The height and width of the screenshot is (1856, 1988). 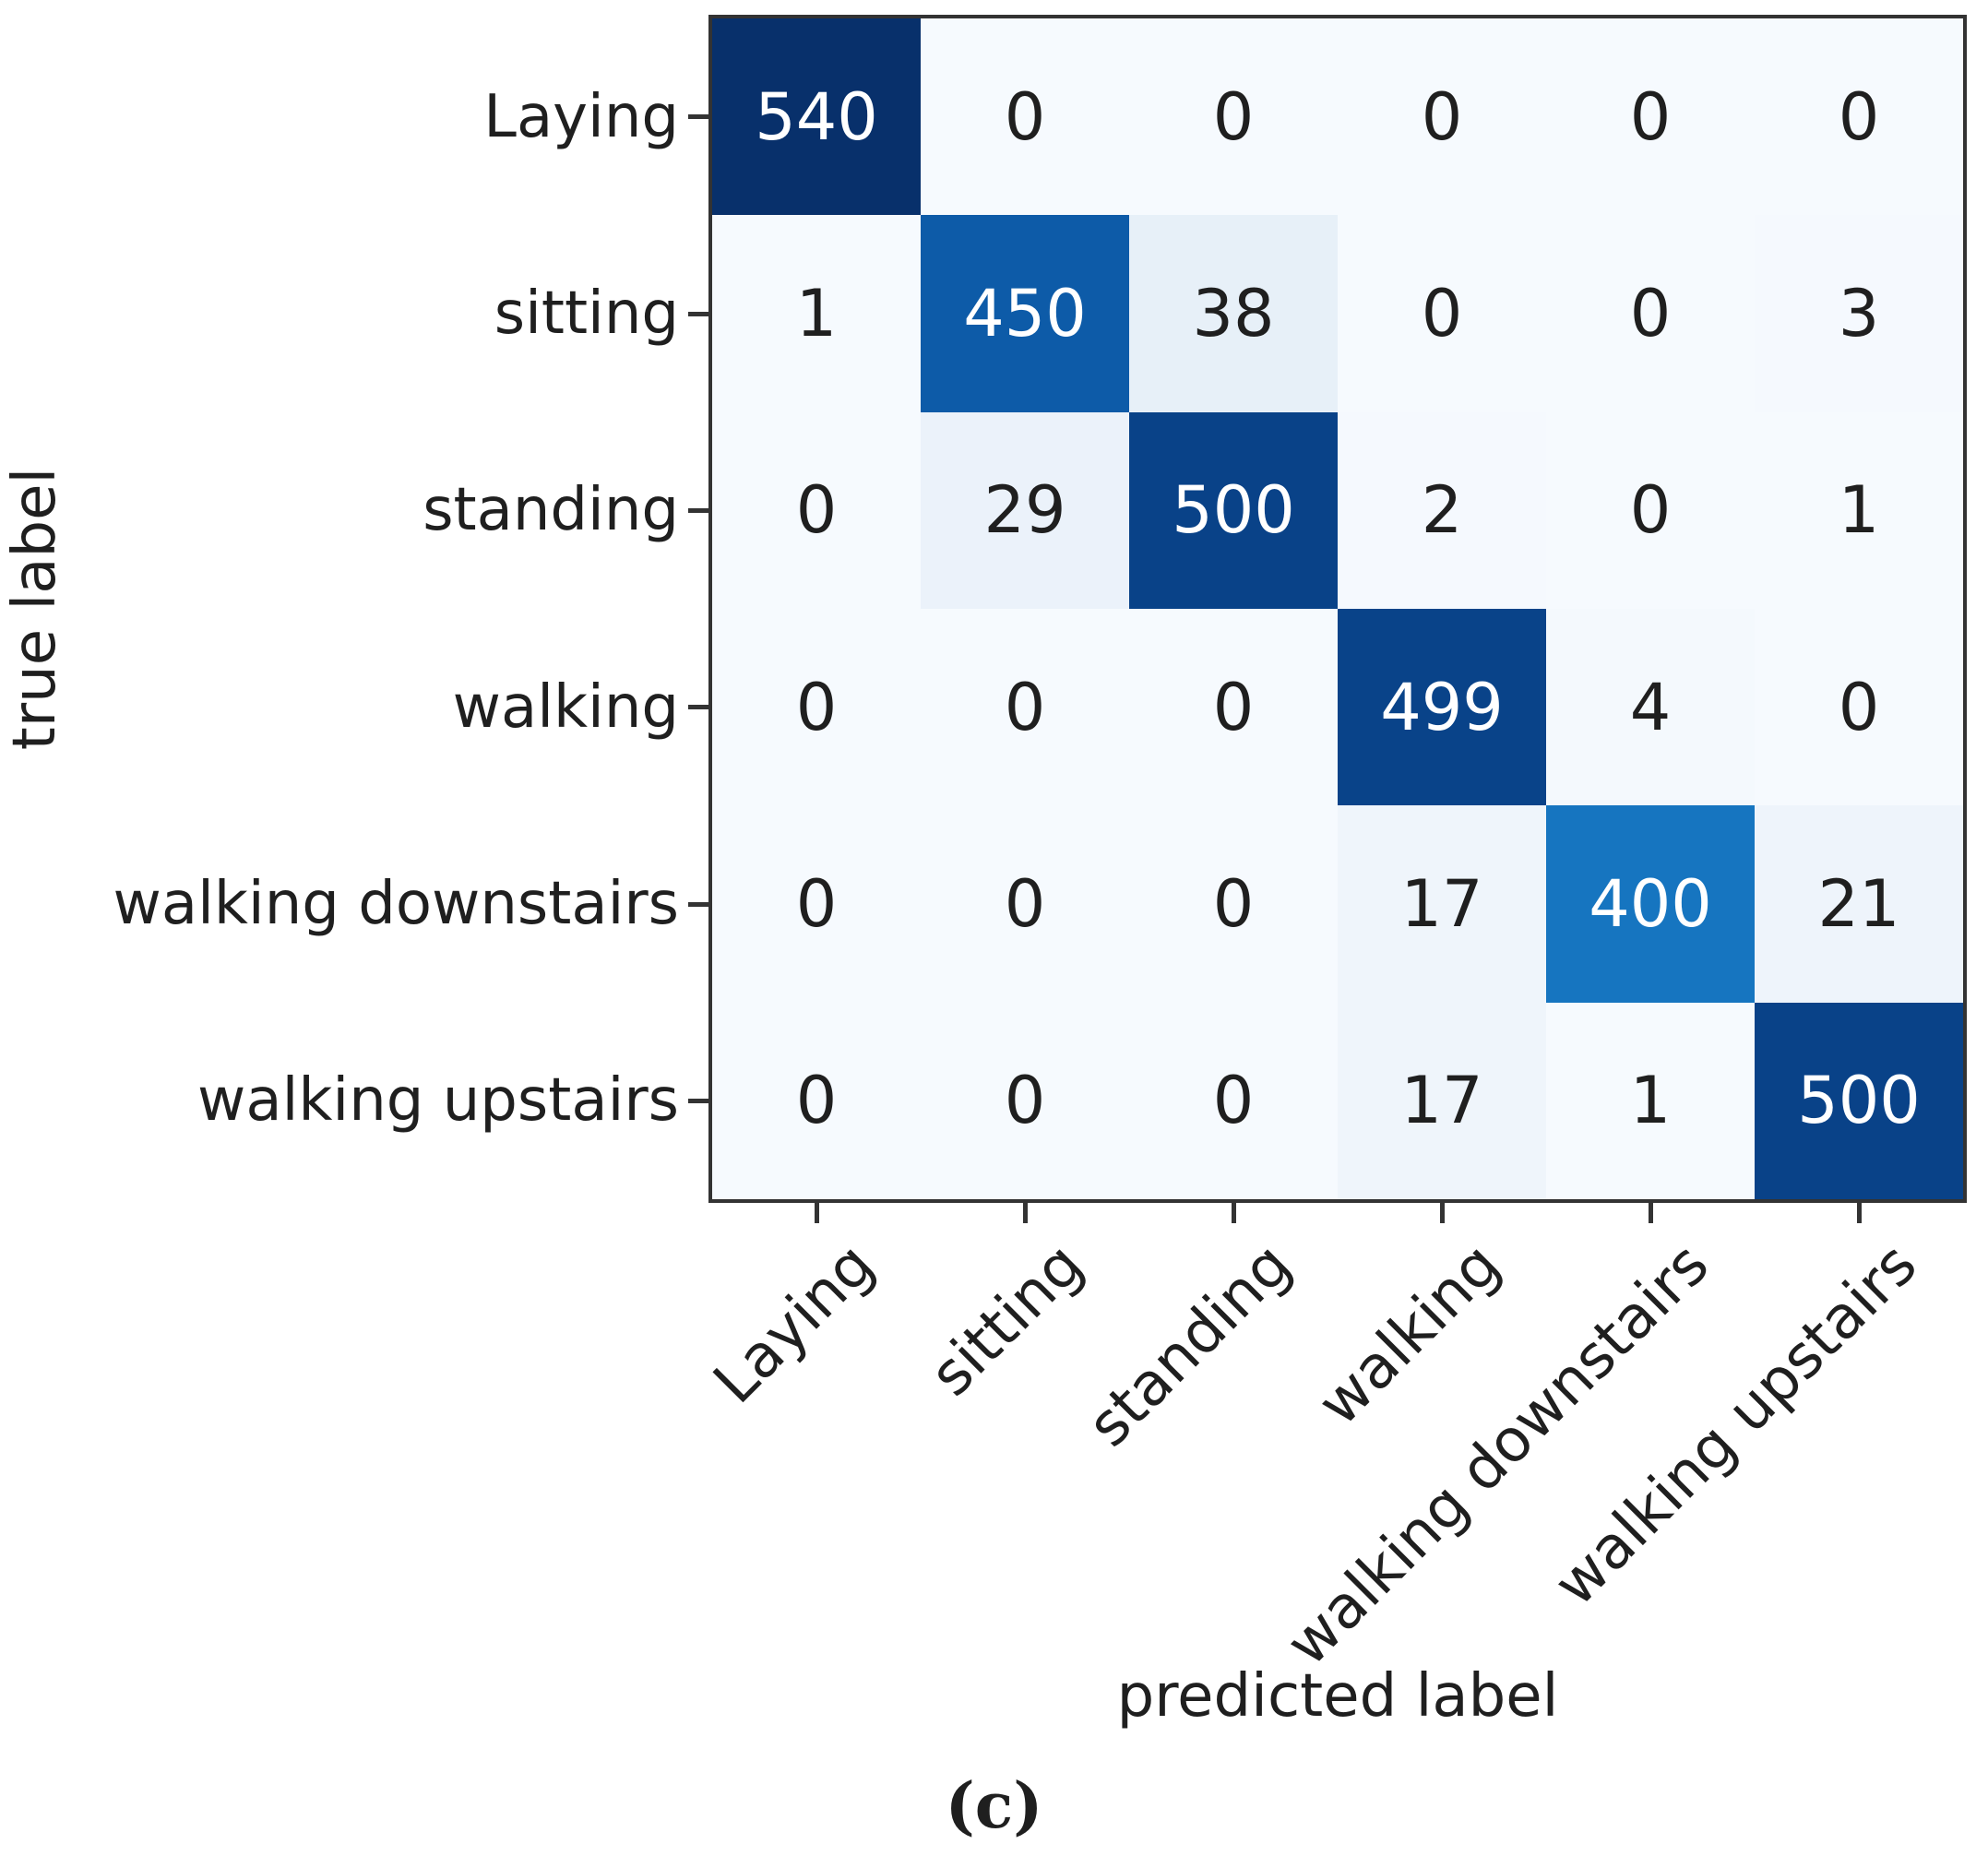 What do you see at coordinates (1337, 1696) in the screenshot?
I see `x-axis-title: predicted label` at bounding box center [1337, 1696].